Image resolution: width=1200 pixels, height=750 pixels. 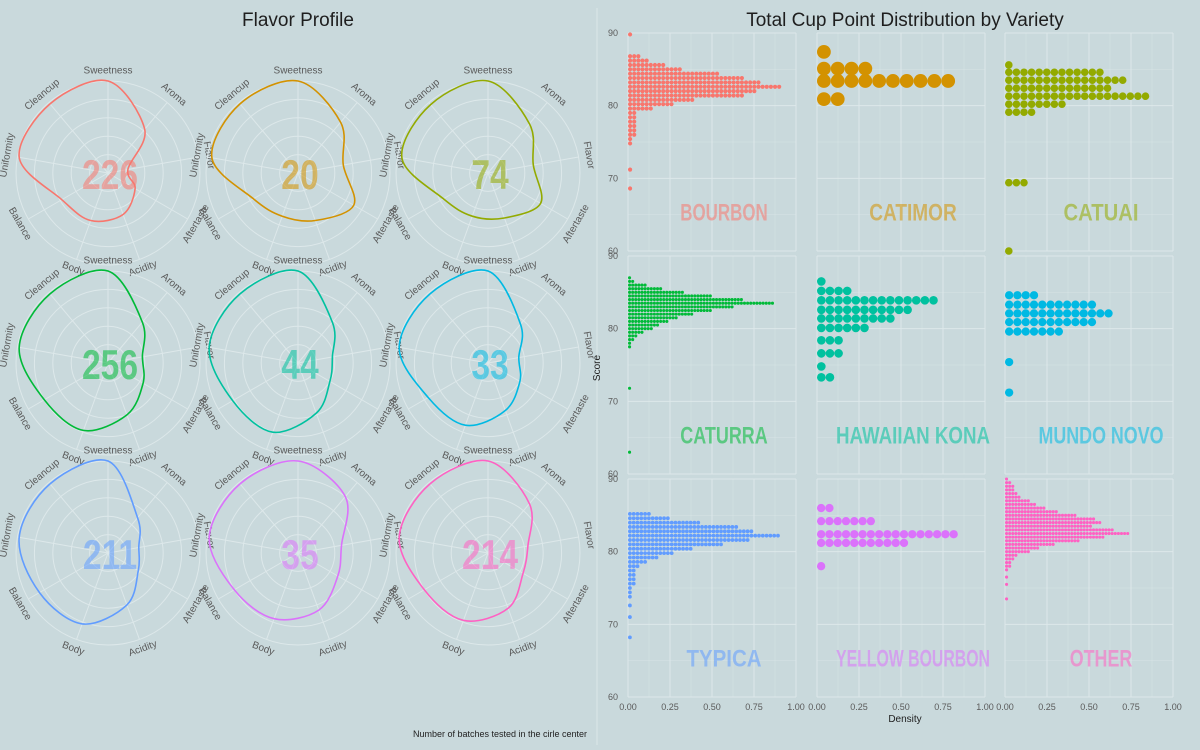 I want to click on y-tick-label: 60, so click(x=613, y=251).